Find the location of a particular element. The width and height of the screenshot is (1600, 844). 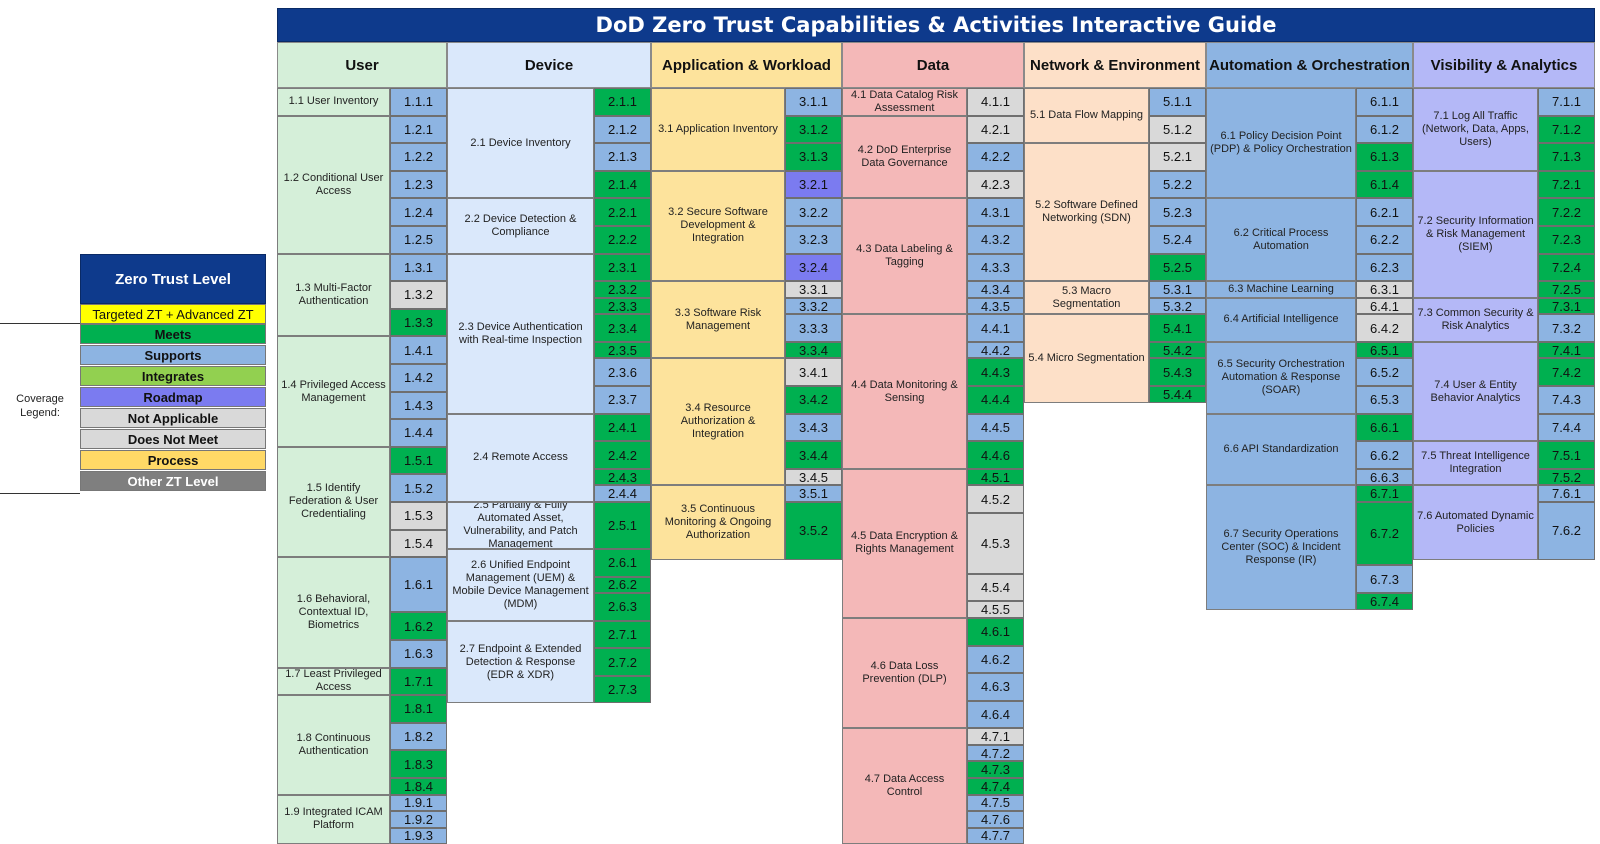

activity-cell: 4.7.4 is located at coordinates (995, 786).